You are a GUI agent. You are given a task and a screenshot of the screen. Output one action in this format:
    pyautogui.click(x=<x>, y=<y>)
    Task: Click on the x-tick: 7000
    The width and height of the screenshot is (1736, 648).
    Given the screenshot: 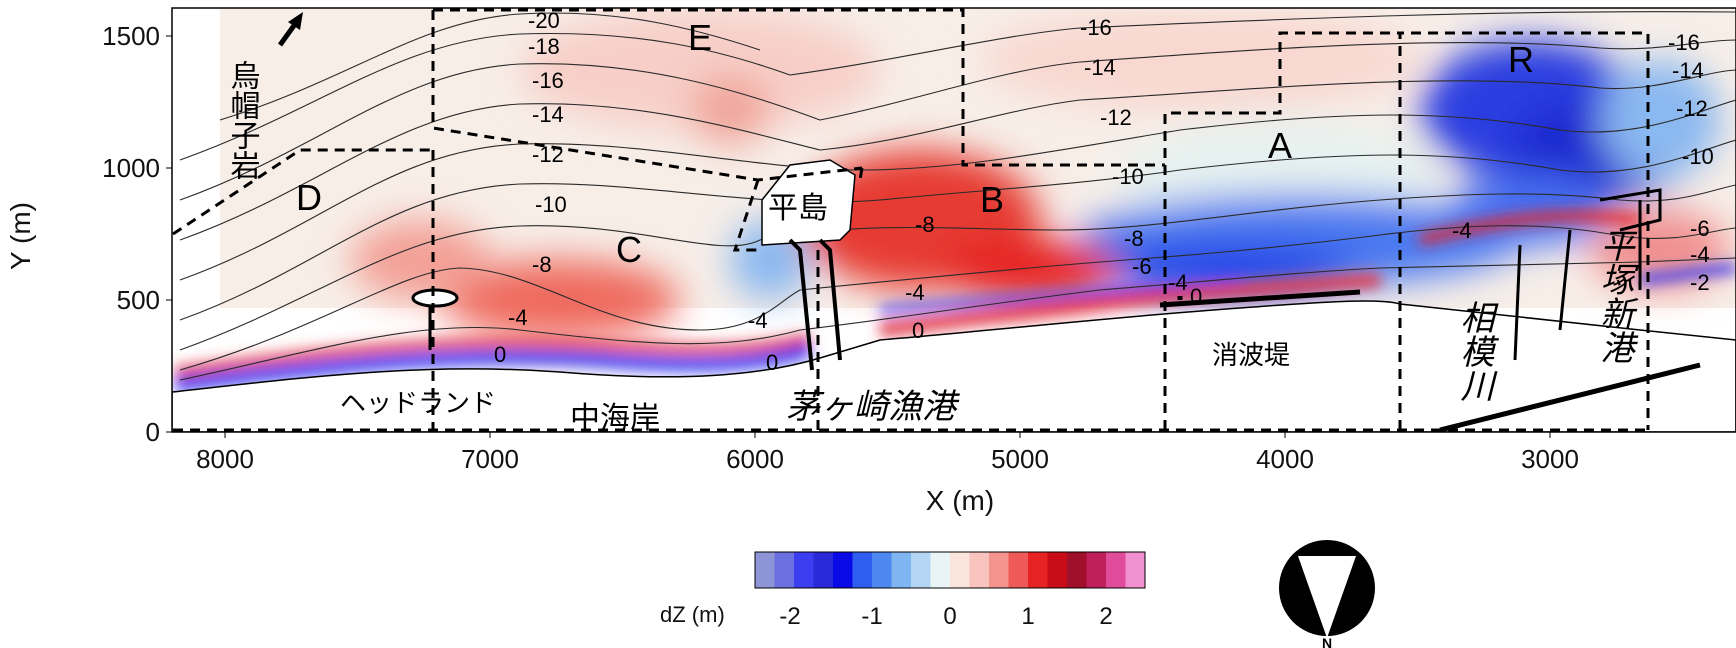 What is the action you would take?
    pyautogui.click(x=490, y=459)
    